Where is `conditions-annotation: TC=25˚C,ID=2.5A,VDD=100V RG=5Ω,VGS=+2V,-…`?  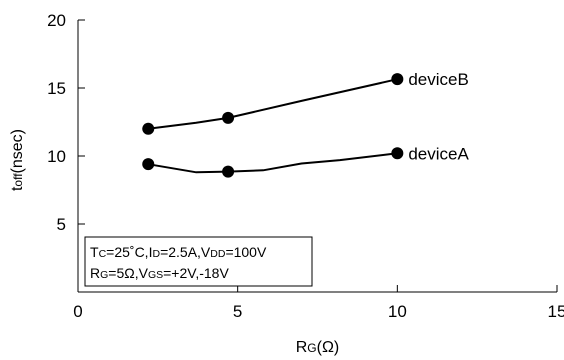 conditions-annotation: TC=25˚C,ID=2.5A,VDD=100V RG=5Ω,VGS=+2V,-… is located at coordinates (198, 261).